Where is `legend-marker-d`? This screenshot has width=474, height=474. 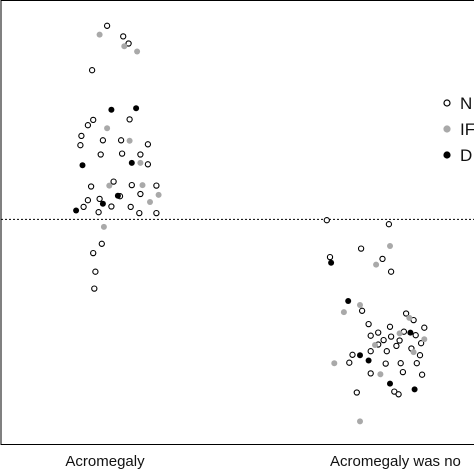
legend-marker-d is located at coordinates (447, 155).